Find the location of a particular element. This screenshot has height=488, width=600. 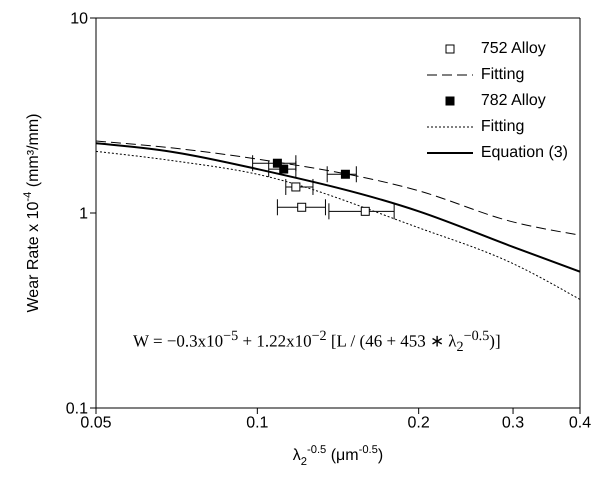

x-tick-label: 0.4 is located at coordinates (580, 423).